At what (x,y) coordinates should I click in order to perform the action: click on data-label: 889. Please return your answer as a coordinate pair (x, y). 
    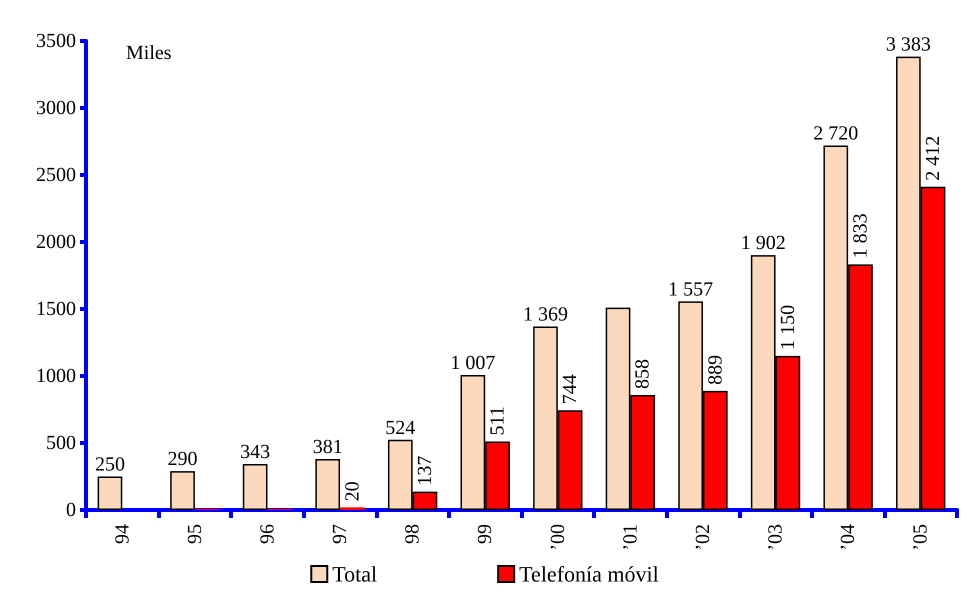
    Looking at the image, I should click on (715, 369).